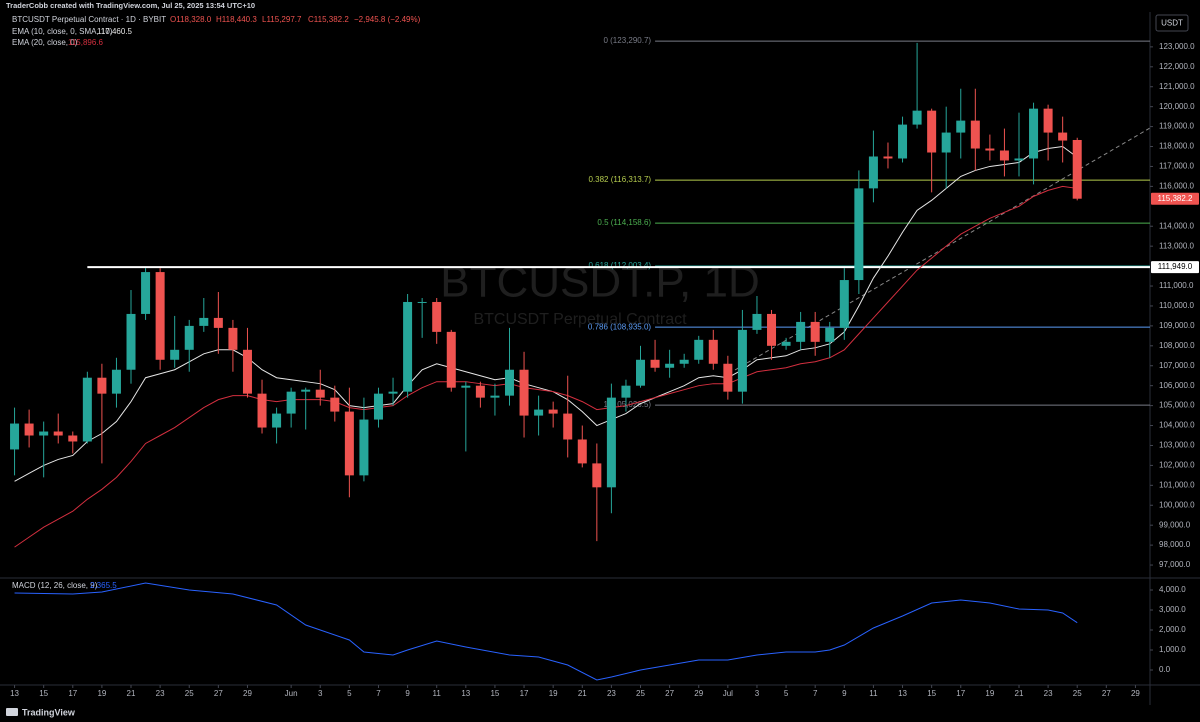 The height and width of the screenshot is (722, 1200). Describe the element at coordinates (1172, 609) in the screenshot. I see `y-tick-label: 3,000.0` at that location.